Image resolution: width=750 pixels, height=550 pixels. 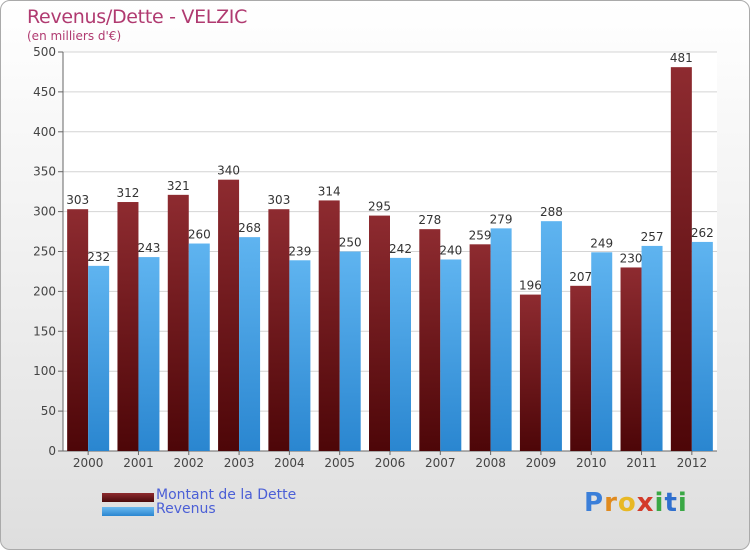 I want to click on y-tick-label: 250, so click(x=44, y=252).